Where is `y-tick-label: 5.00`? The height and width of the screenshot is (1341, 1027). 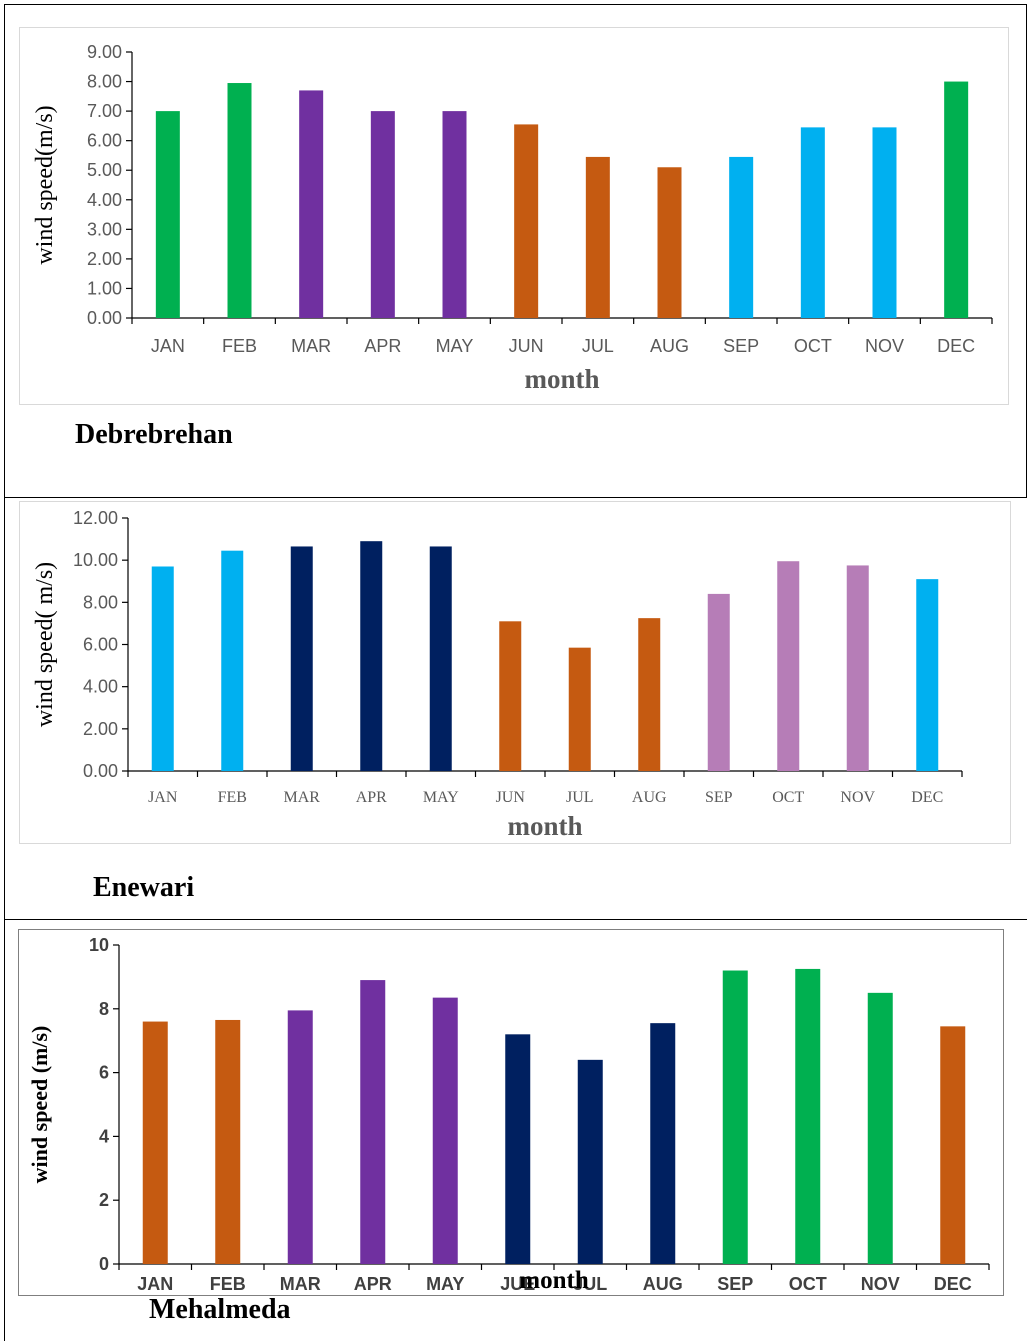 y-tick-label: 5.00 is located at coordinates (104, 170).